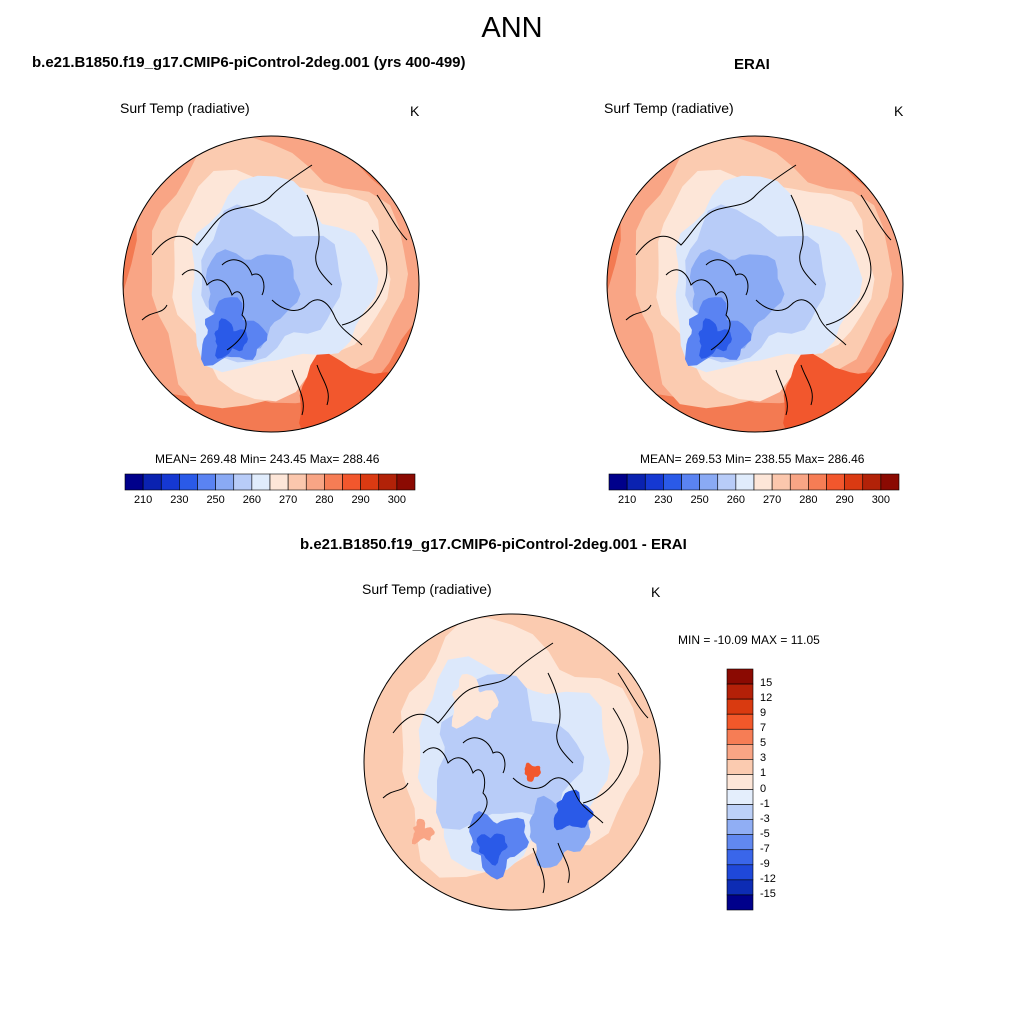  I want to click on right-colorbar, so click(754, 482).